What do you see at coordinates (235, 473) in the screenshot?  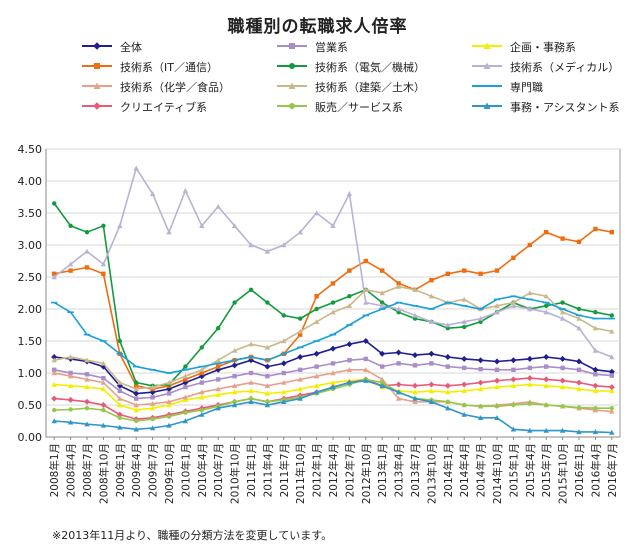 I see `x-tick-label: 2010年10月` at bounding box center [235, 473].